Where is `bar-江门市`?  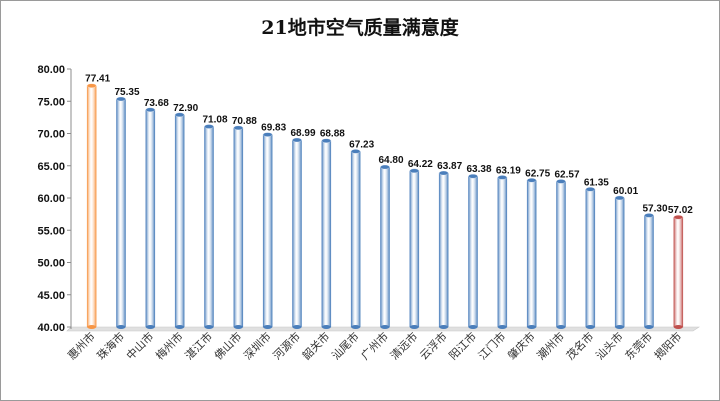 bar-江门市 is located at coordinates (502, 252).